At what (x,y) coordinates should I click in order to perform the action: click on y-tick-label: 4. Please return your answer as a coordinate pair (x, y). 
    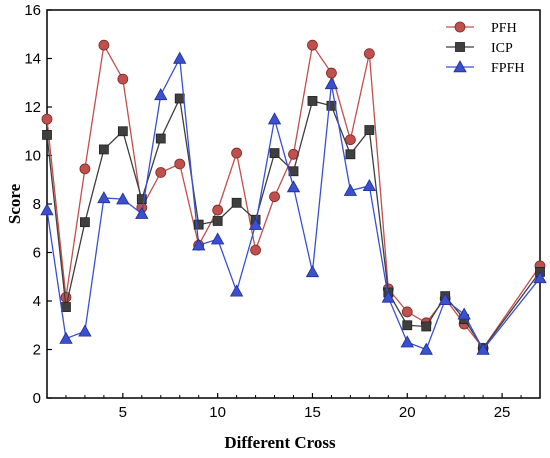
    Looking at the image, I should click on (37, 301).